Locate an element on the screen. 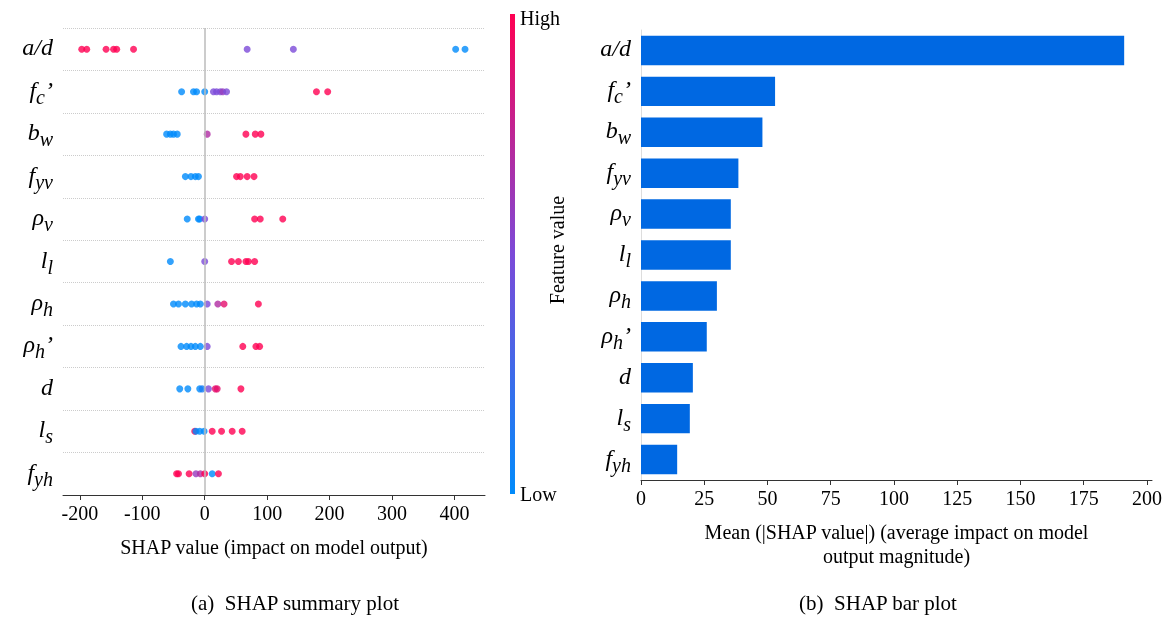 This screenshot has width=1166, height=626. x-tick-label: 300 is located at coordinates (391, 513).